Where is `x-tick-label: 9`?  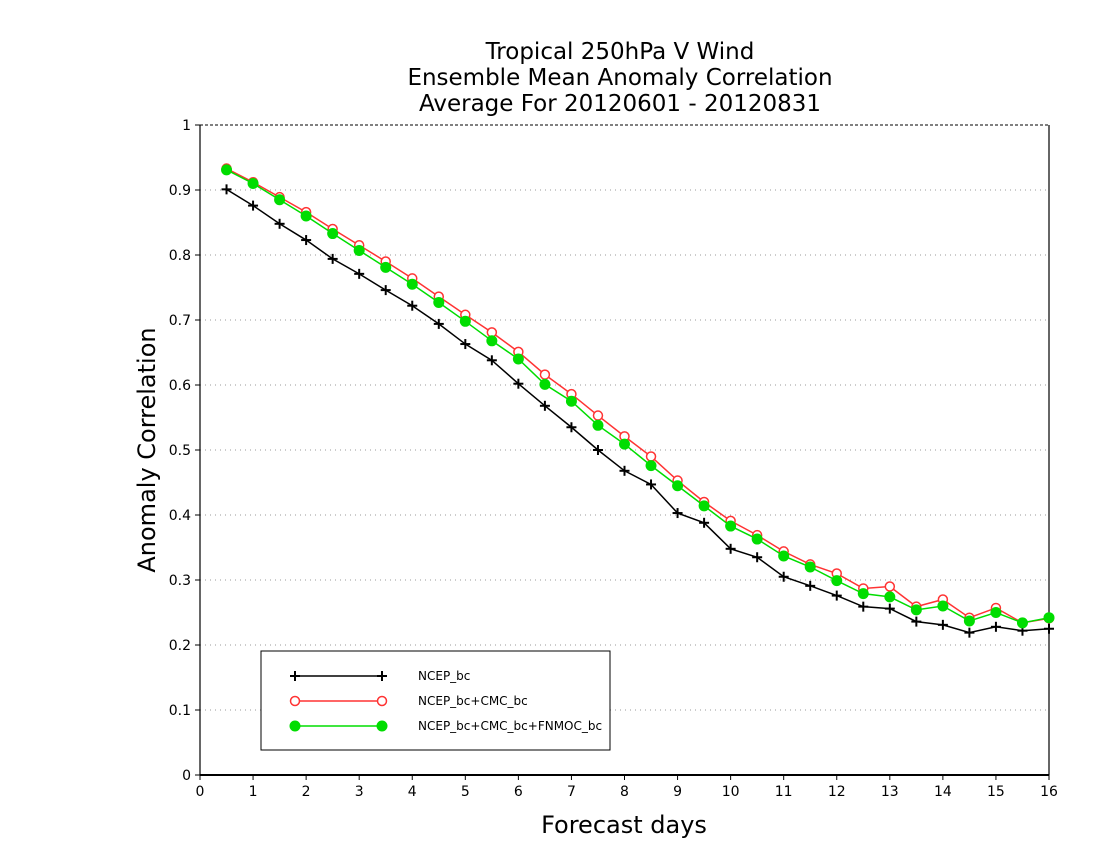 x-tick-label: 9 is located at coordinates (677, 792).